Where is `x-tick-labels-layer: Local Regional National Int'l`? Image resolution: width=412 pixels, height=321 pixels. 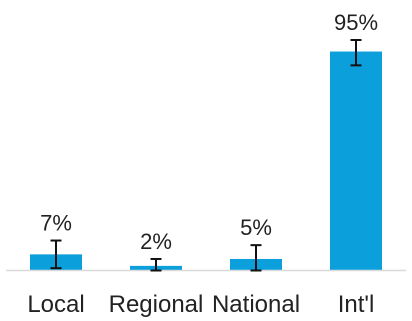 x-tick-labels-layer: Local Regional National Int'l is located at coordinates (200, 304).